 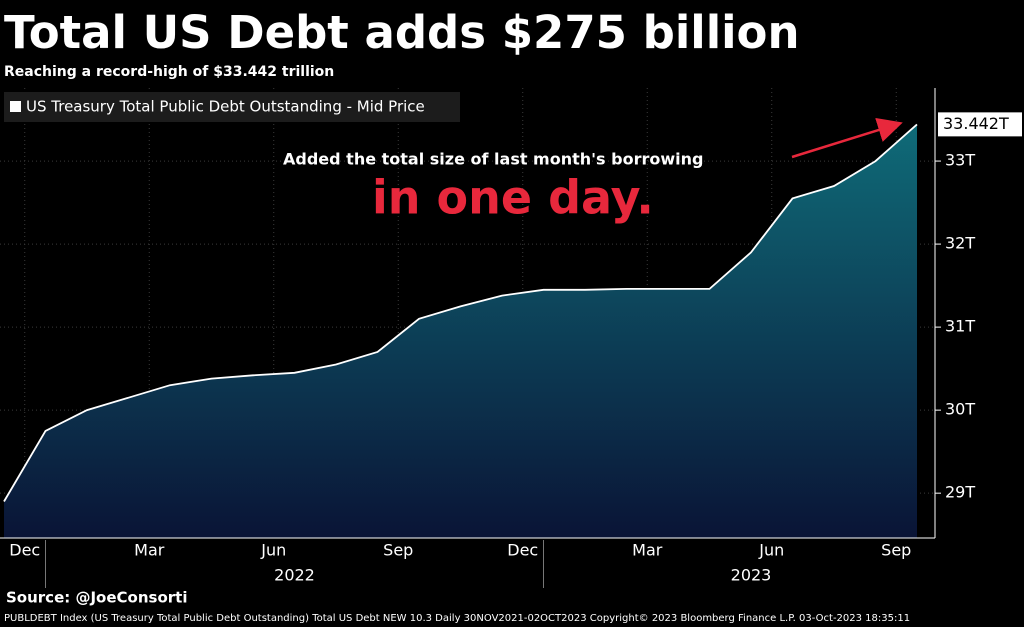 What do you see at coordinates (402, 32) in the screenshot?
I see `chart-title: Total US Debt adds $275 billion` at bounding box center [402, 32].